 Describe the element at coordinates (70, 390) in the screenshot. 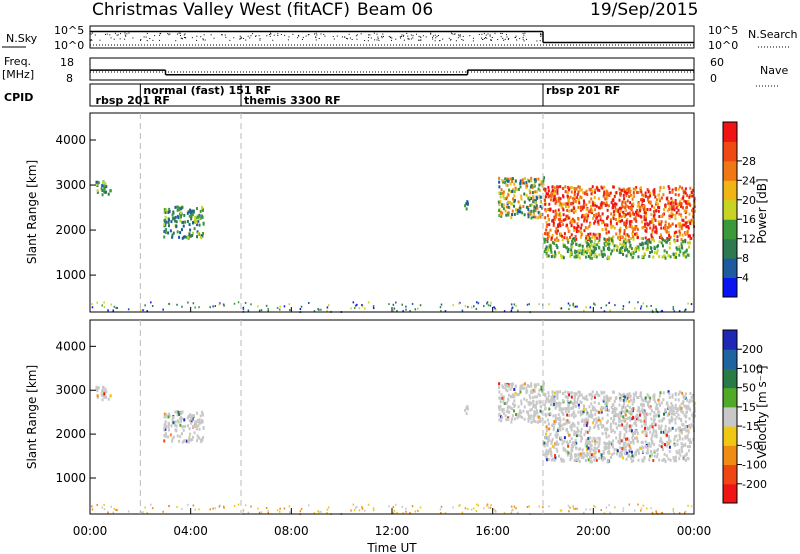

I see `y-tick-label: 3000` at that location.